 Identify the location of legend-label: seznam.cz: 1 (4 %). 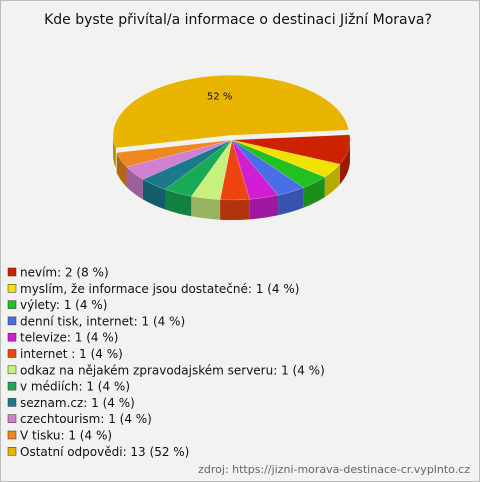
(77, 403).